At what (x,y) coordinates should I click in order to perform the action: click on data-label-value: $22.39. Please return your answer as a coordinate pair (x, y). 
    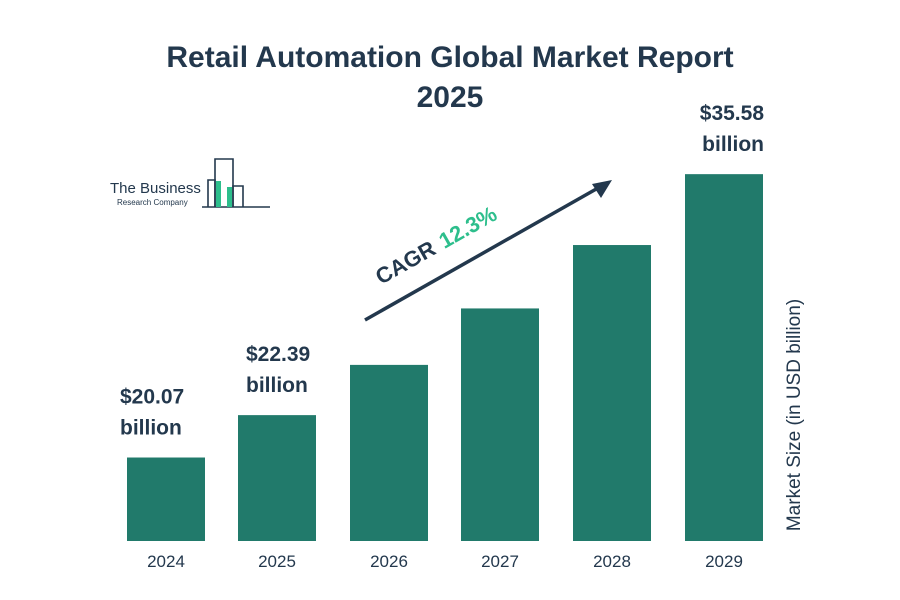
    Looking at the image, I should click on (278, 354).